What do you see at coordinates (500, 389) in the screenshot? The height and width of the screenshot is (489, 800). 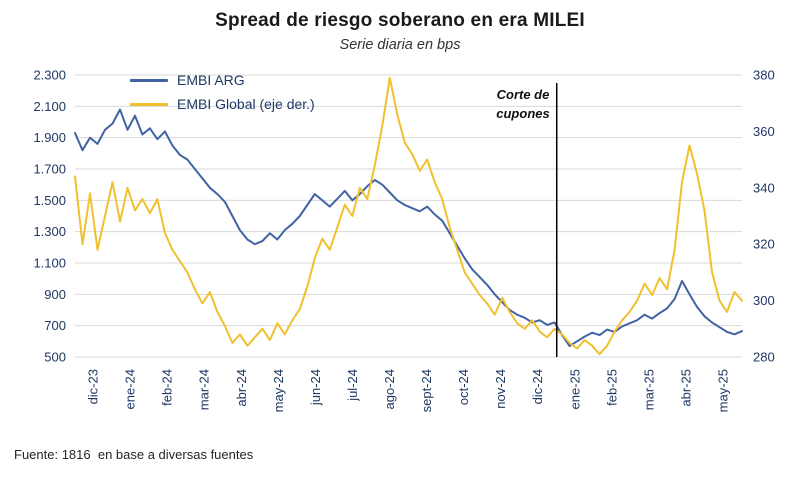 I see `x-axis-tick-label: nov-24` at bounding box center [500, 389].